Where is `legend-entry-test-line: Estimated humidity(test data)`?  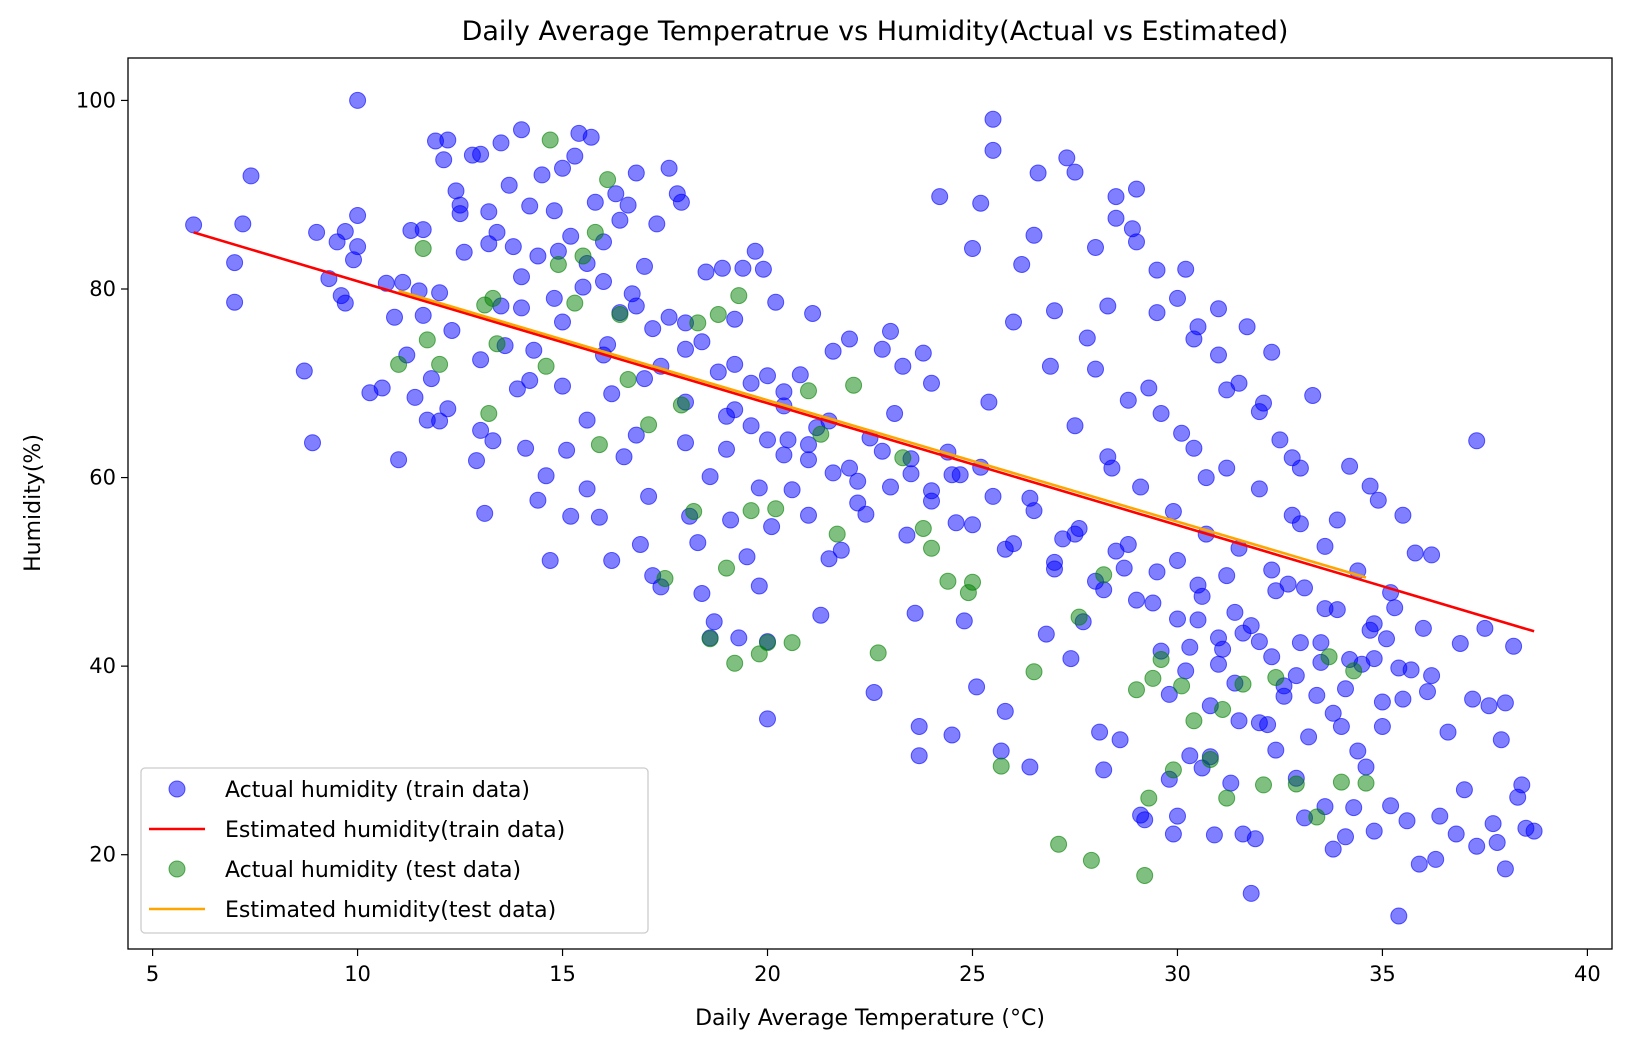 legend-entry-test-line: Estimated humidity(test data) is located at coordinates (352, 910).